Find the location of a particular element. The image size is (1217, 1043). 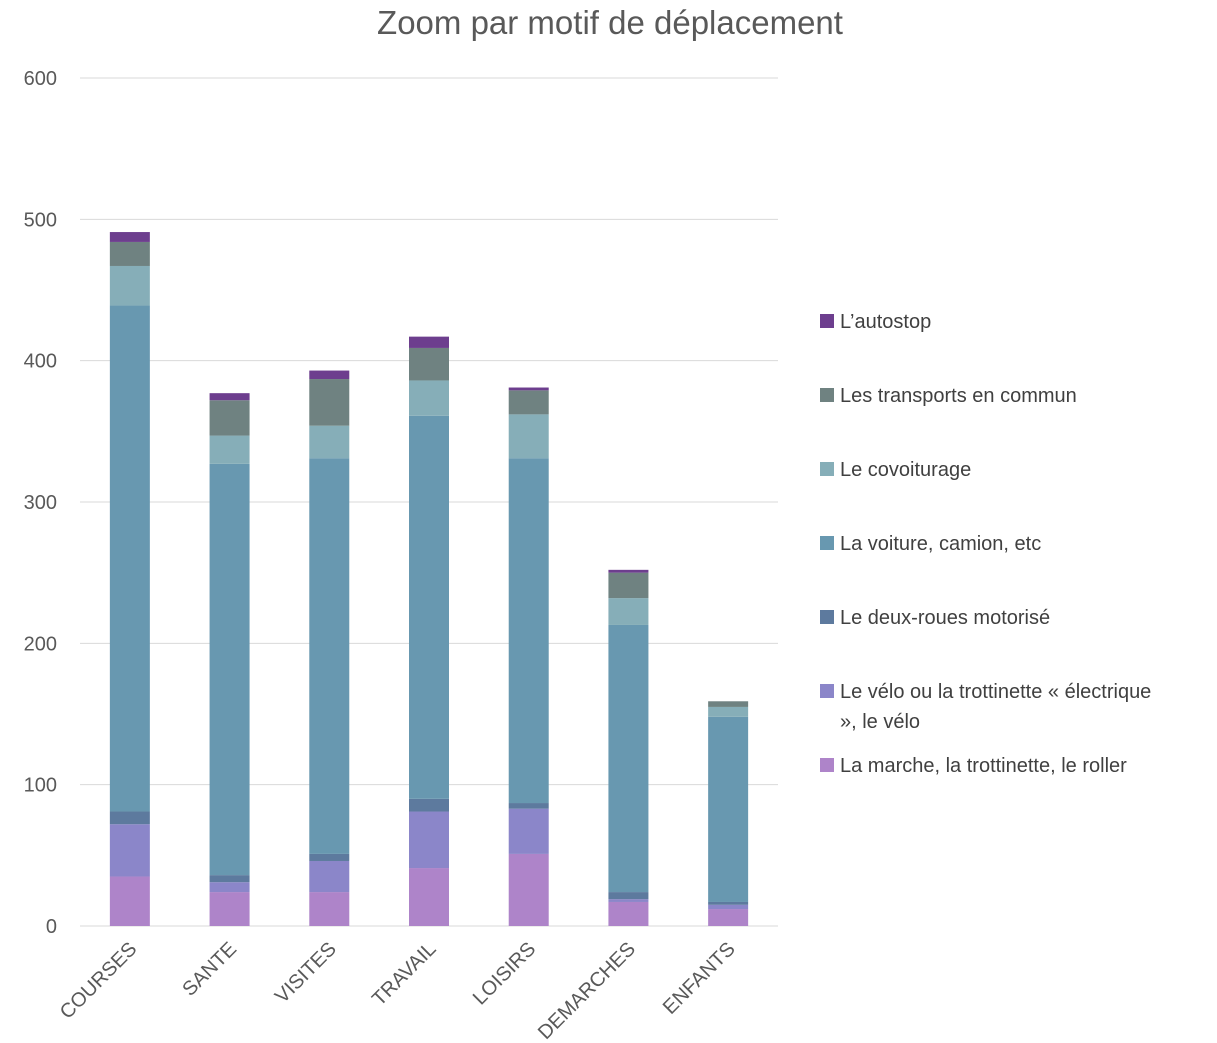

legend-label: Le vélo ou la trottinette « électrique is located at coordinates (995, 692).